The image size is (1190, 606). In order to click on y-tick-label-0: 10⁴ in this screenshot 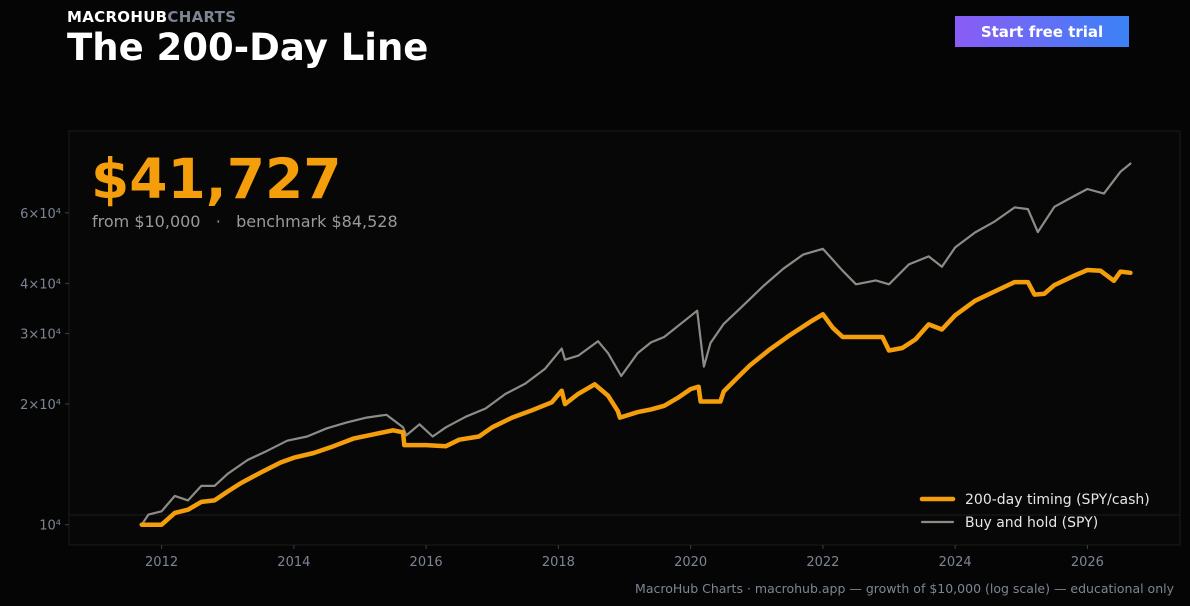, I will do `click(50, 526)`.